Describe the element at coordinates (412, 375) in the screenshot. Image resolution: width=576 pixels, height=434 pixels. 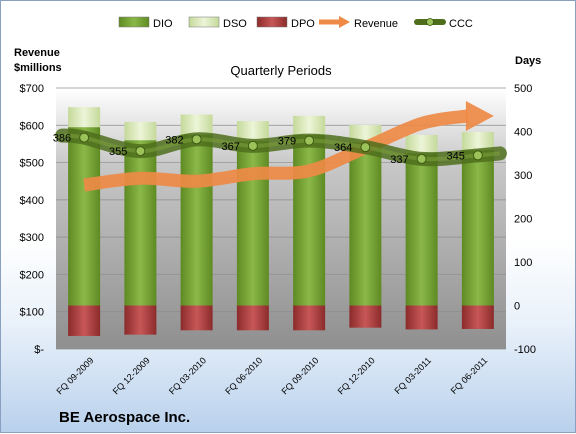
I see `x-tick-label: FQ 03-2011` at that location.